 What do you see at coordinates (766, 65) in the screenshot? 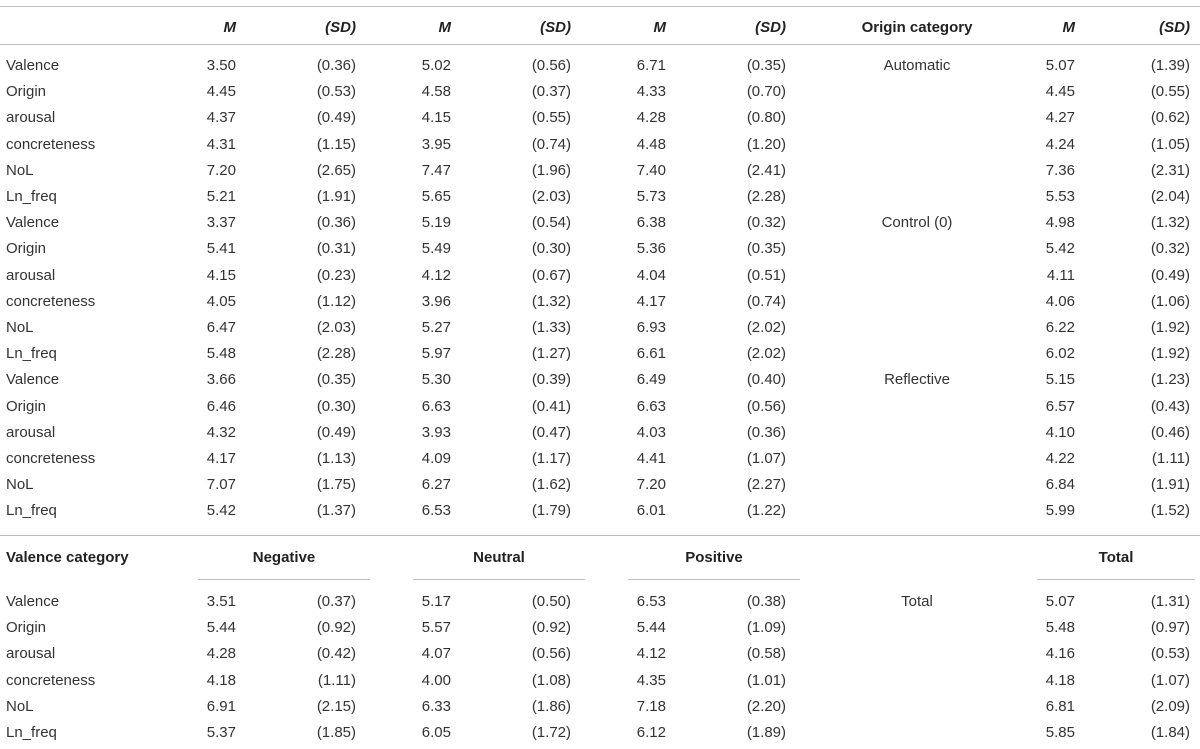
I see `positive-sd-cell: (0.35)` at bounding box center [766, 65].